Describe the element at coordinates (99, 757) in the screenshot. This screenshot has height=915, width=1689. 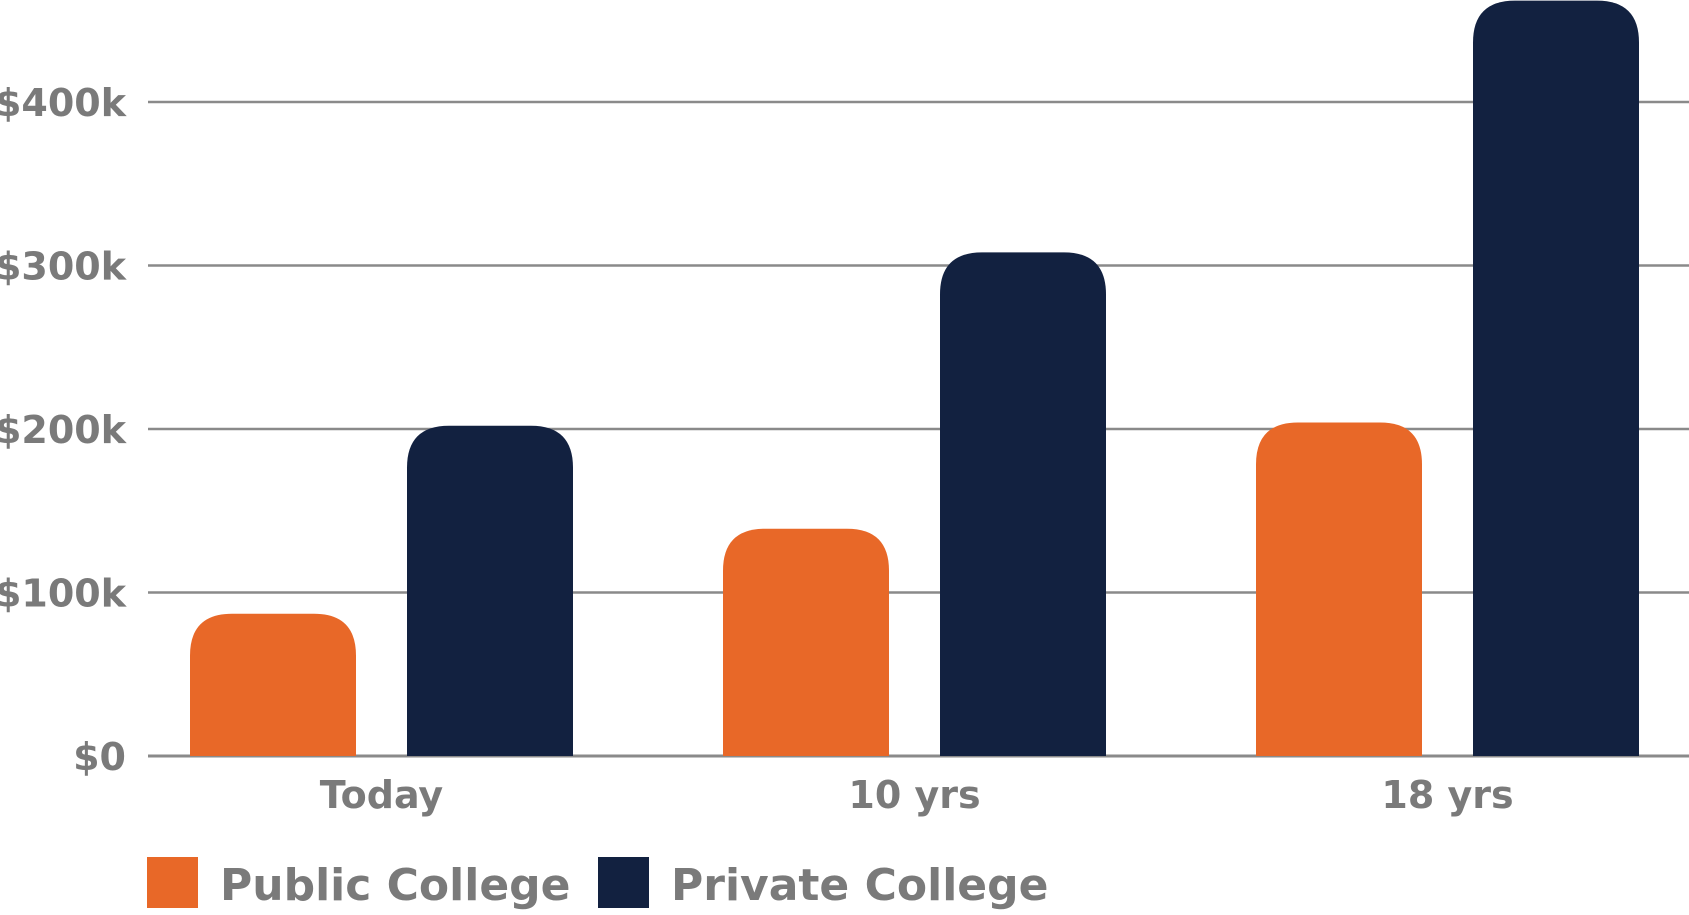
I see `y-tick-label: $0` at that location.